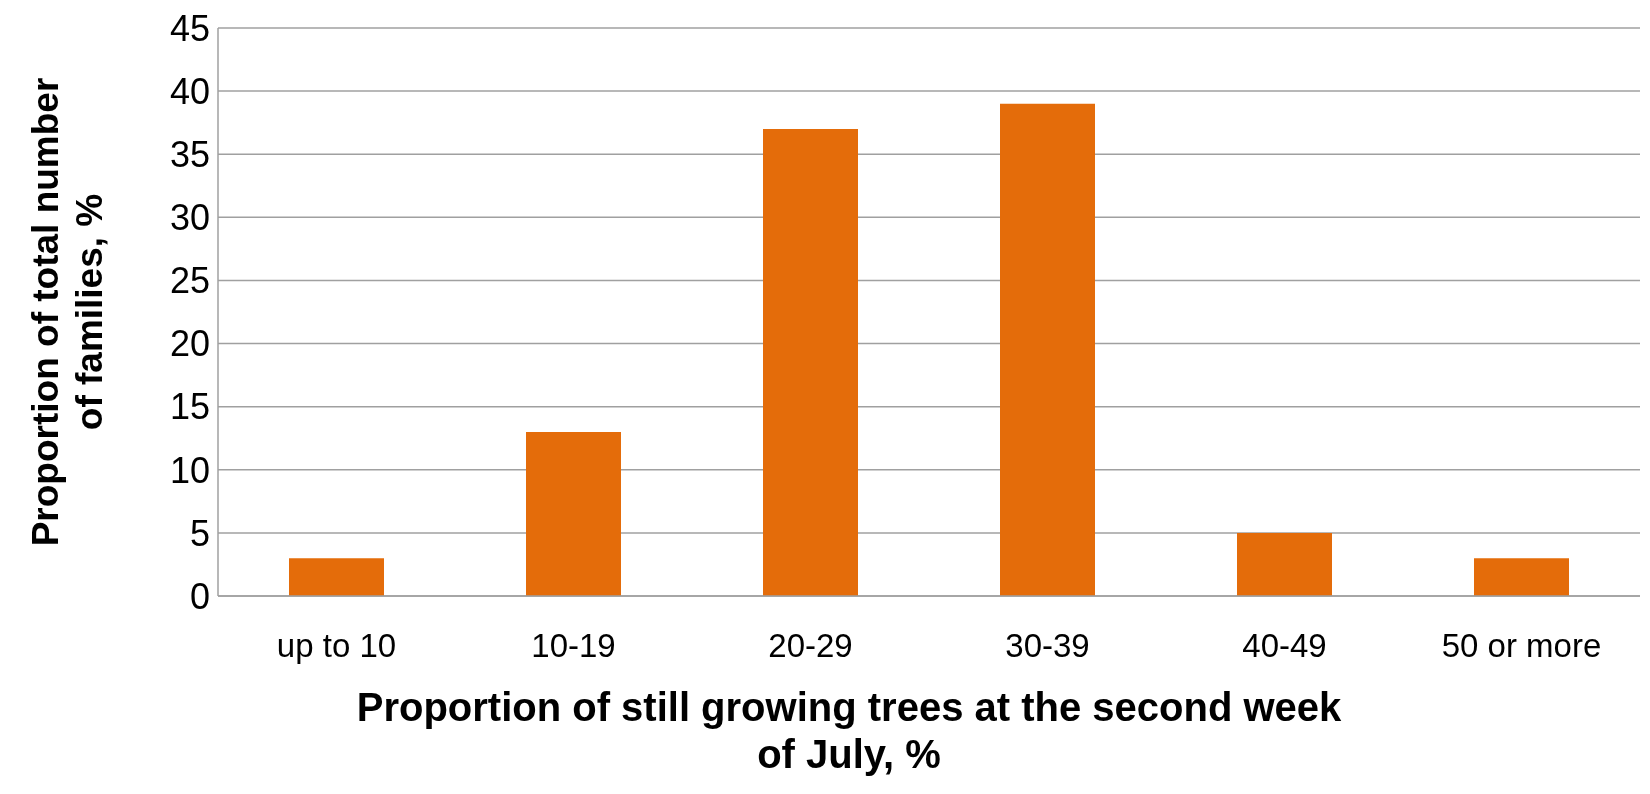 The width and height of the screenshot is (1650, 794). What do you see at coordinates (189, 470) in the screenshot?
I see `y-tick-label: 10` at bounding box center [189, 470].